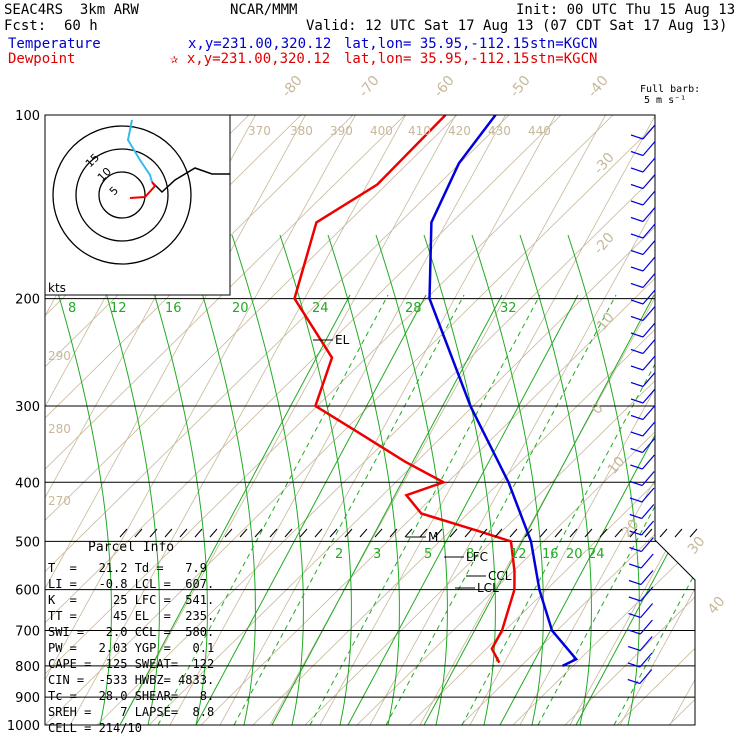  Describe the element at coordinates (377, 554) in the screenshot. I see `mixing-ratio-label: 3` at that location.